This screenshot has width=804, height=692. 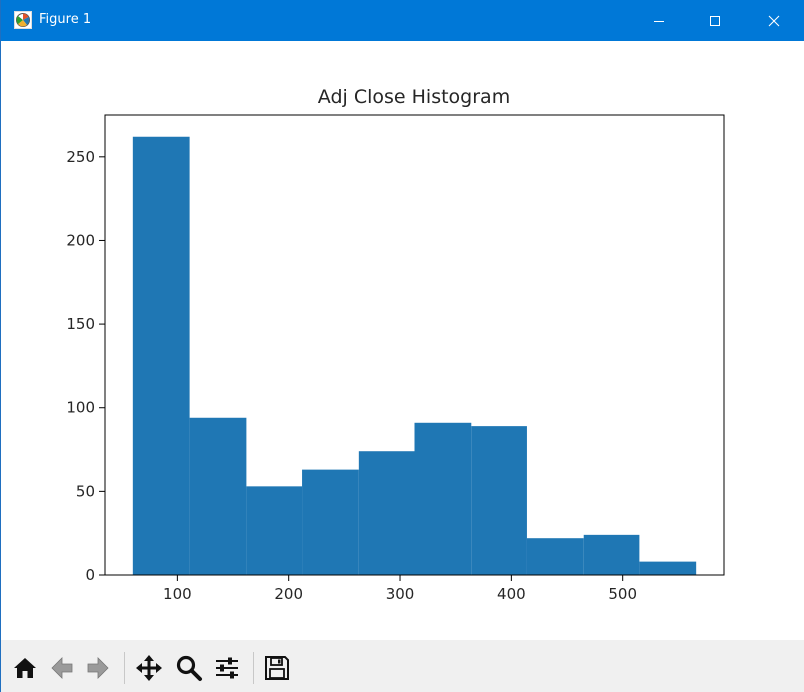 What do you see at coordinates (622, 594) in the screenshot?
I see `x-tick-label: 500` at bounding box center [622, 594].